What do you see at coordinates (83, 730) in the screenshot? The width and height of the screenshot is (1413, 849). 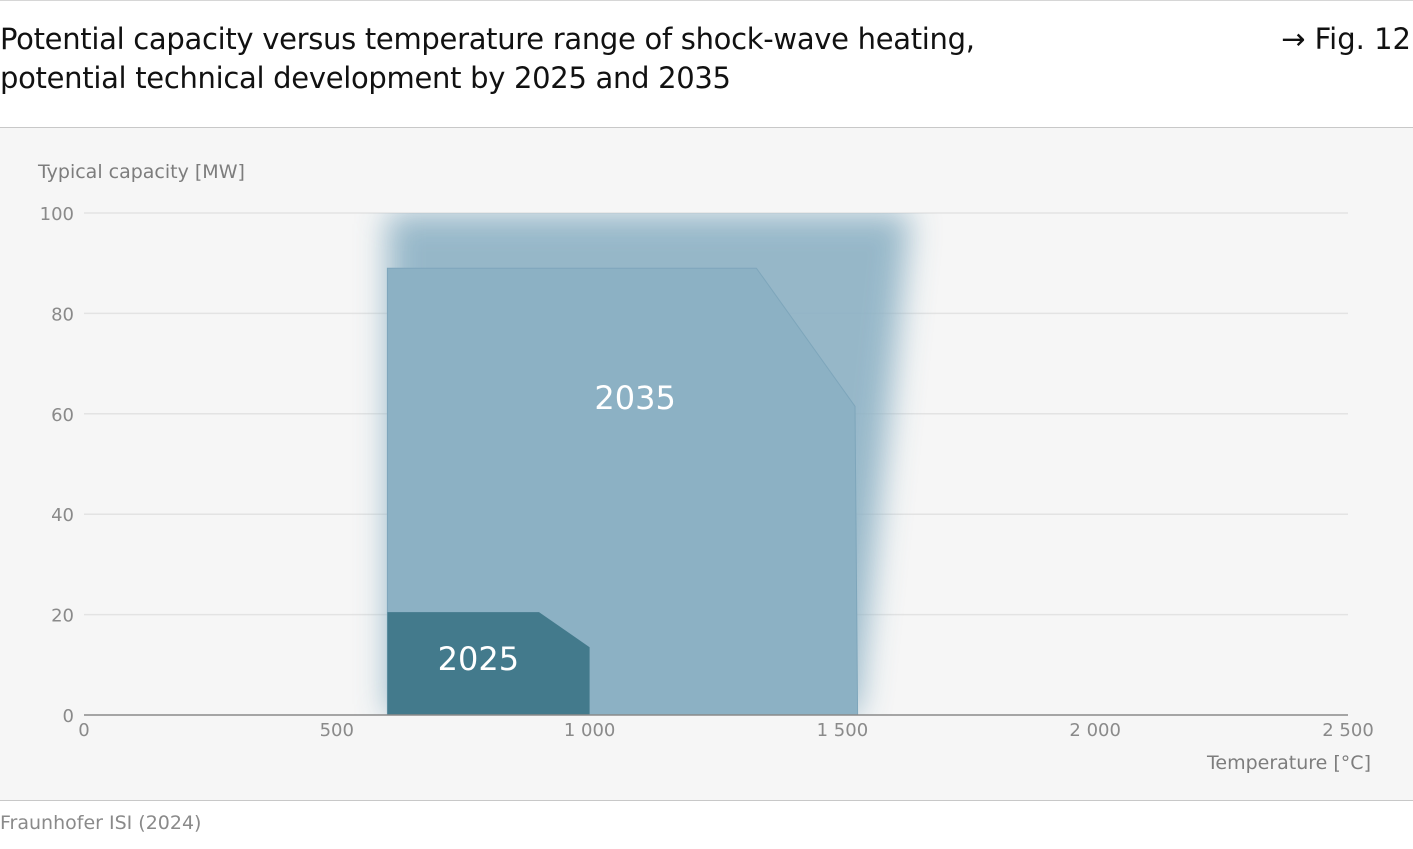 I see `x-tick-label: 0` at bounding box center [83, 730].